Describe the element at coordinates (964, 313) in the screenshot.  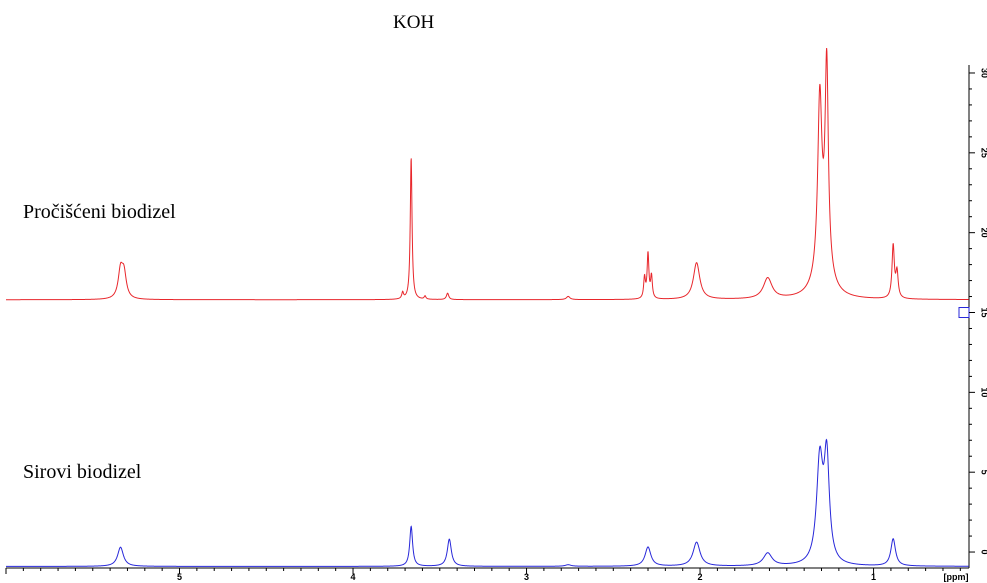
I see `integral-marker` at that location.